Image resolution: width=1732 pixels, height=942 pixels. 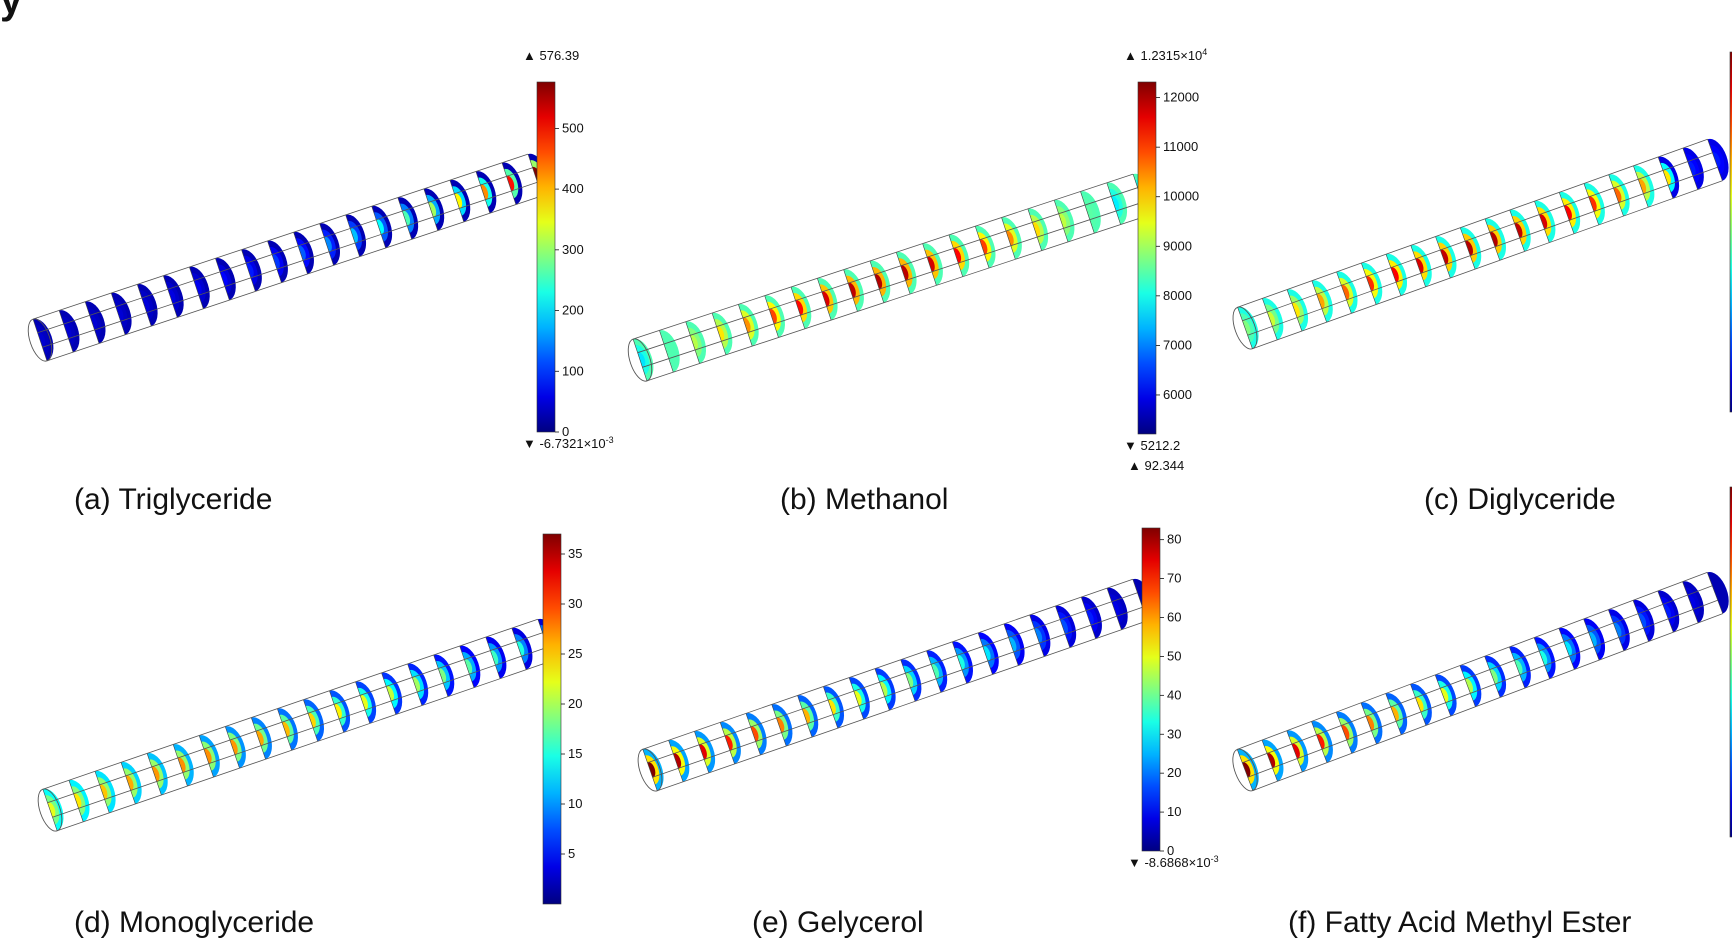 I want to click on colorbar-min-label: ▼ 5212.2, so click(x=1152, y=445).